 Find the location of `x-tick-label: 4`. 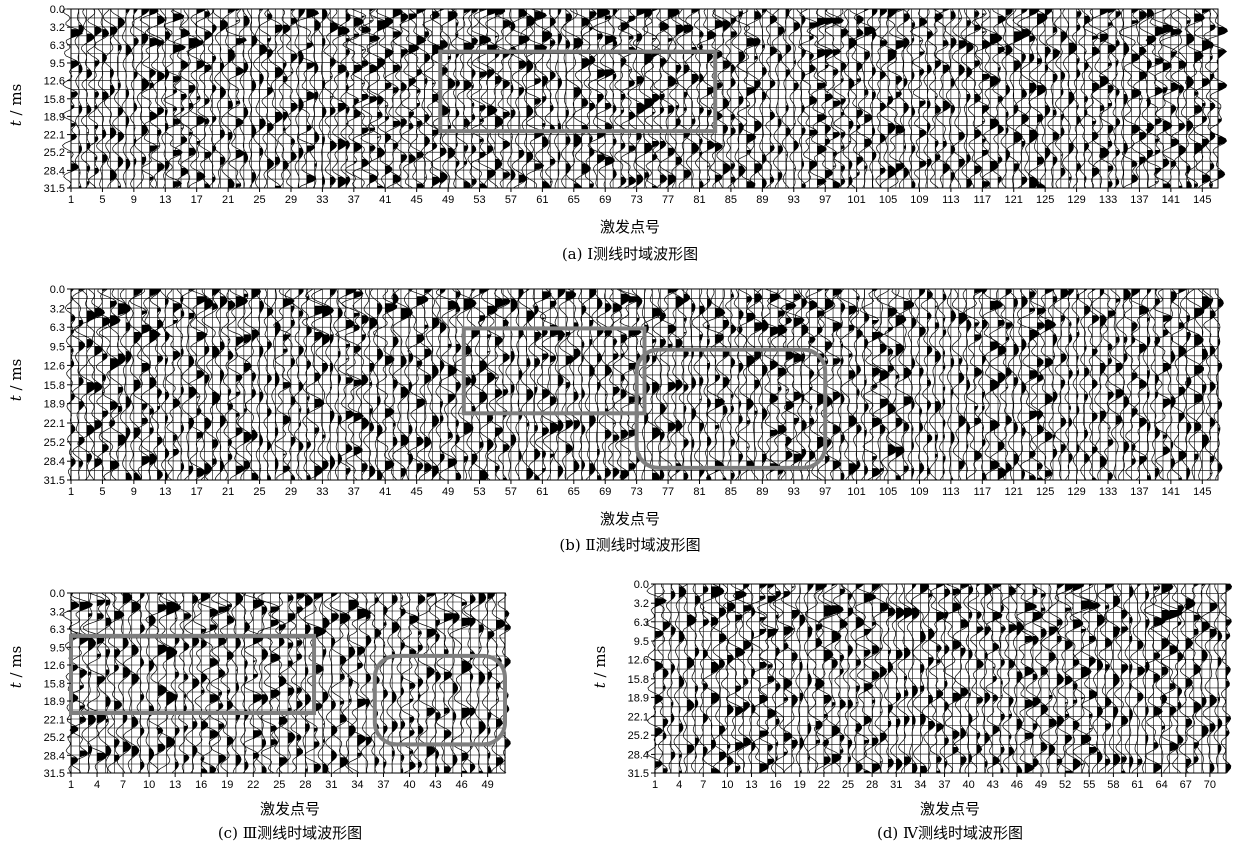

x-tick-label: 4 is located at coordinates (679, 785).